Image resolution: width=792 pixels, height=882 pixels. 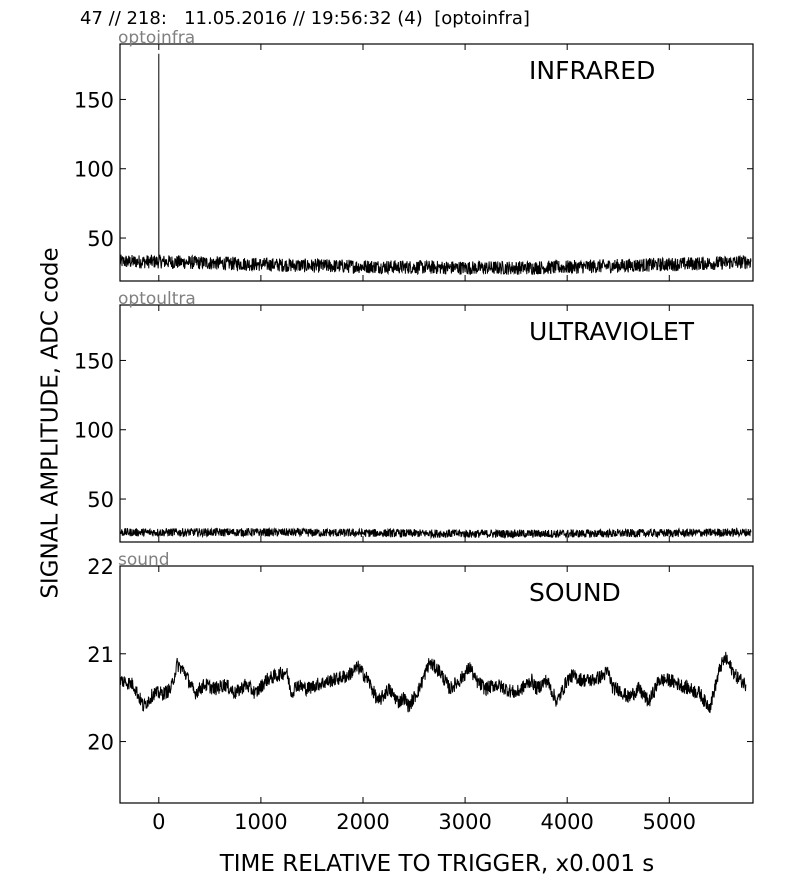 I want to click on x-tick-label: 3000, so click(x=464, y=822).